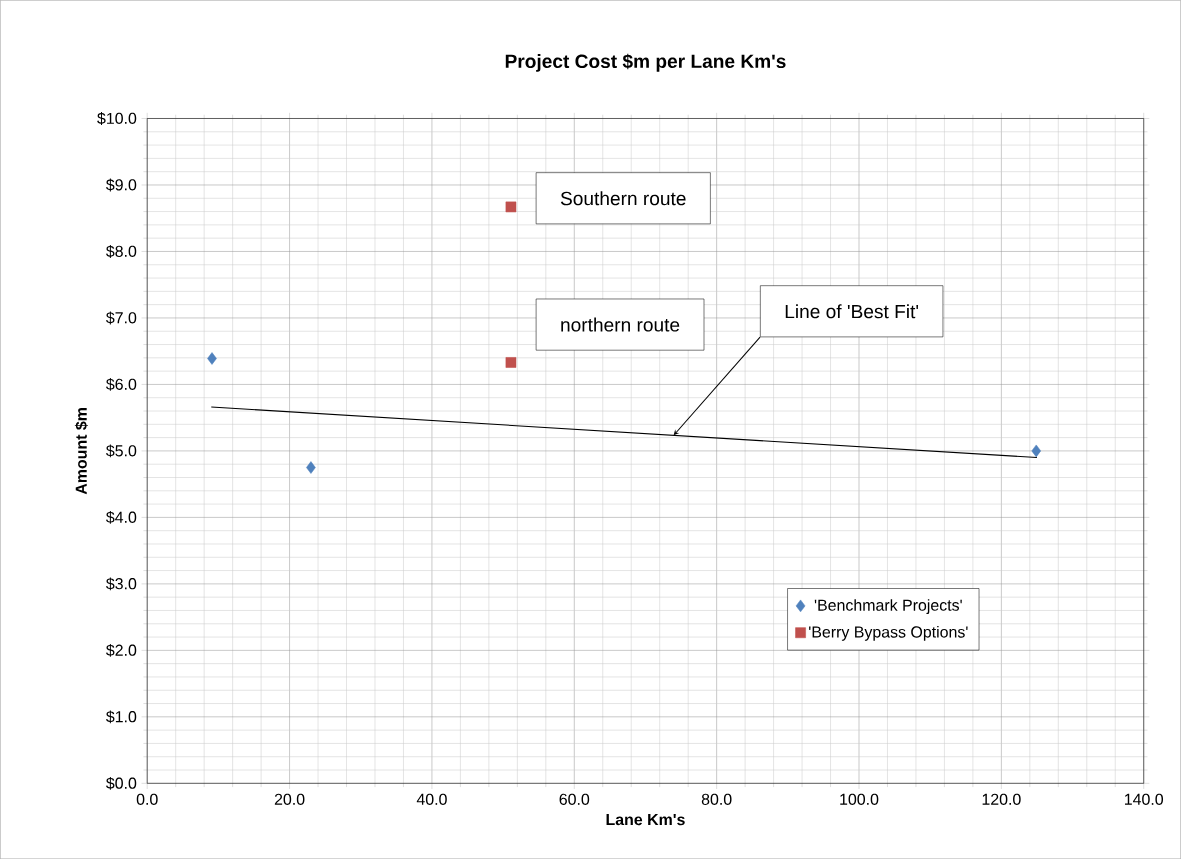 The image size is (1181, 859). Describe the element at coordinates (888, 633) in the screenshot. I see `legend-label: 'Berry Bypass Options'` at that location.